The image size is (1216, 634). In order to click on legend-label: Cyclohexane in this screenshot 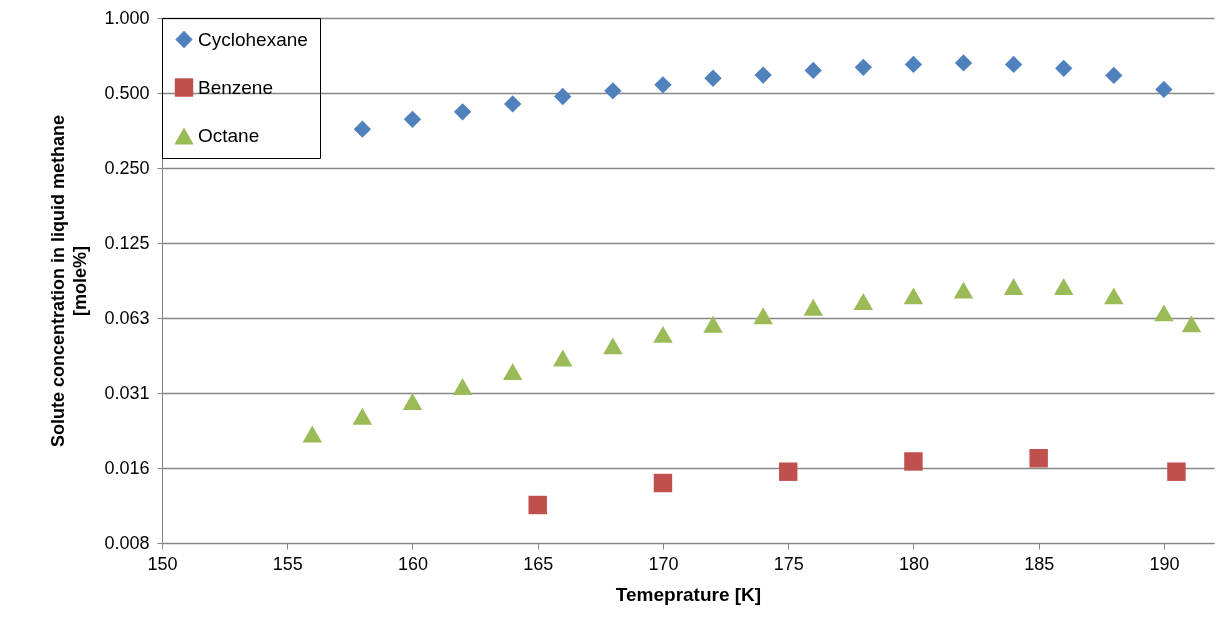, I will do `click(253, 39)`.